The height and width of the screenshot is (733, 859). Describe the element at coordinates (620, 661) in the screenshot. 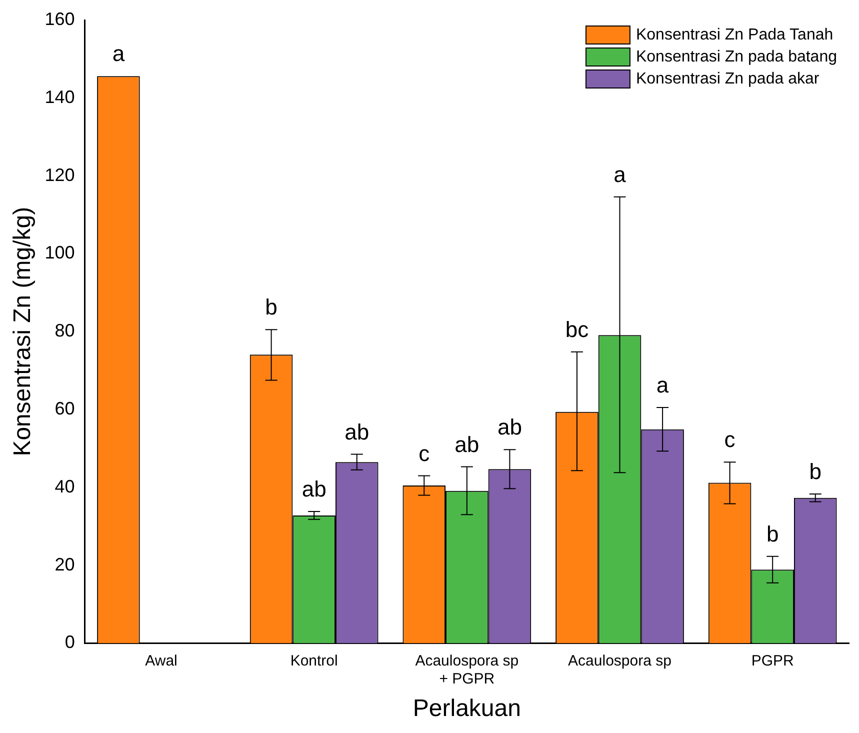

I see `x-tick-label: Acaulospora sp` at that location.